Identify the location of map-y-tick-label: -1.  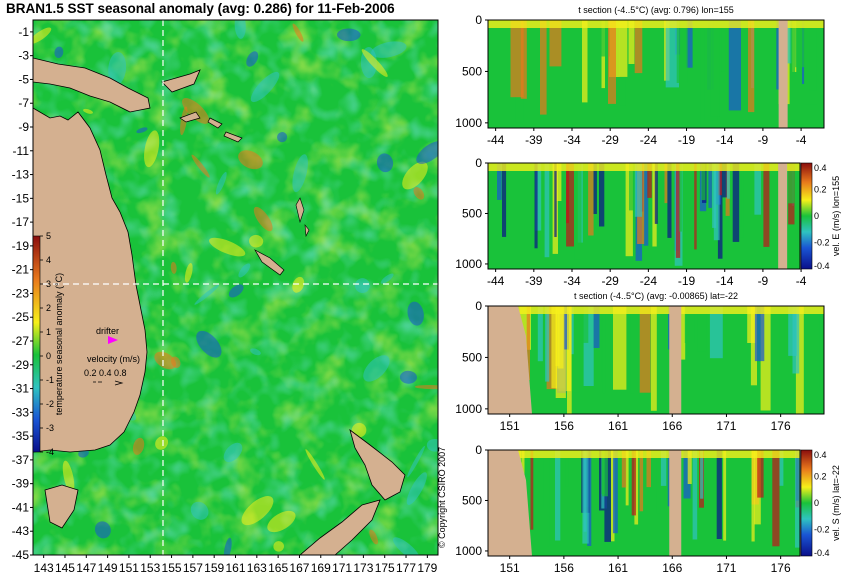
(23, 32).